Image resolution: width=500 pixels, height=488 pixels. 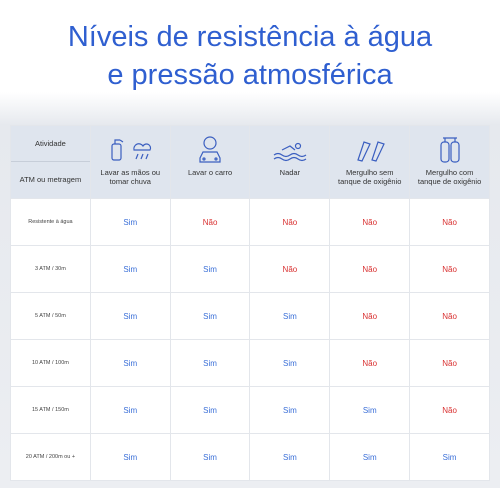 I want to click on column-header: Mergulho sem tanque de oxigênio, so click(x=370, y=162).